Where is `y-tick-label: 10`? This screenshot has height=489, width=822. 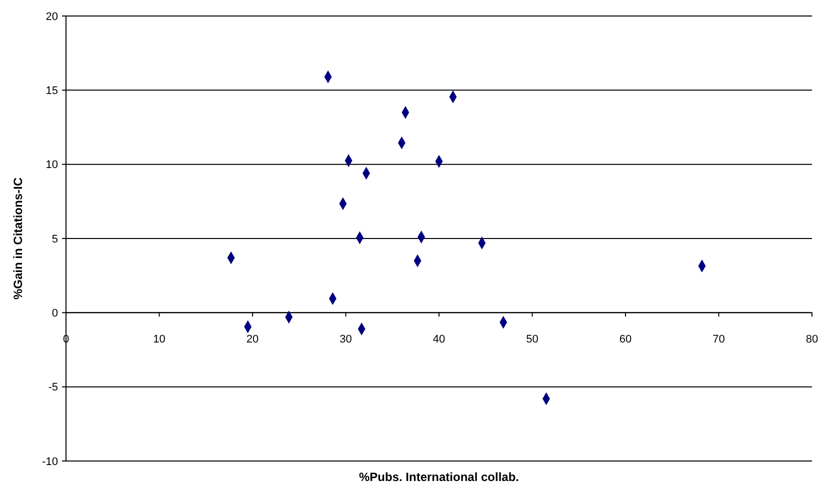
y-tick-label: 10 is located at coordinates (52, 165).